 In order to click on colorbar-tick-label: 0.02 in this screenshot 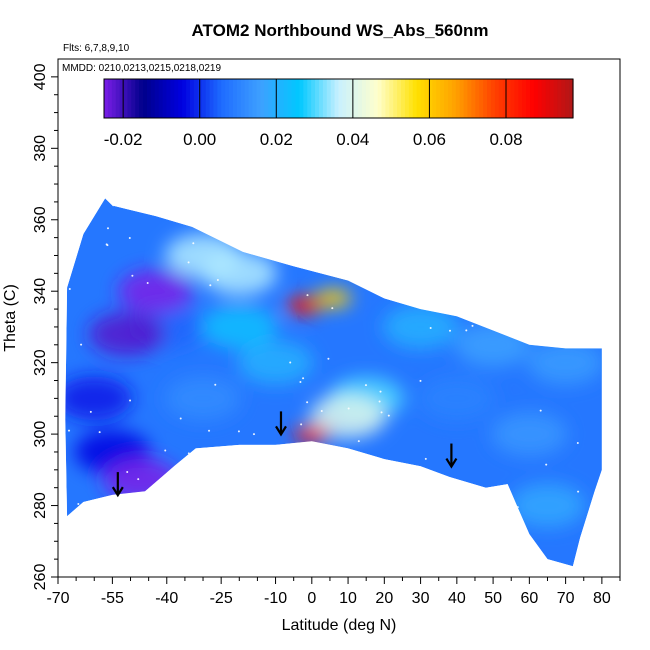, I will do `click(276, 139)`.